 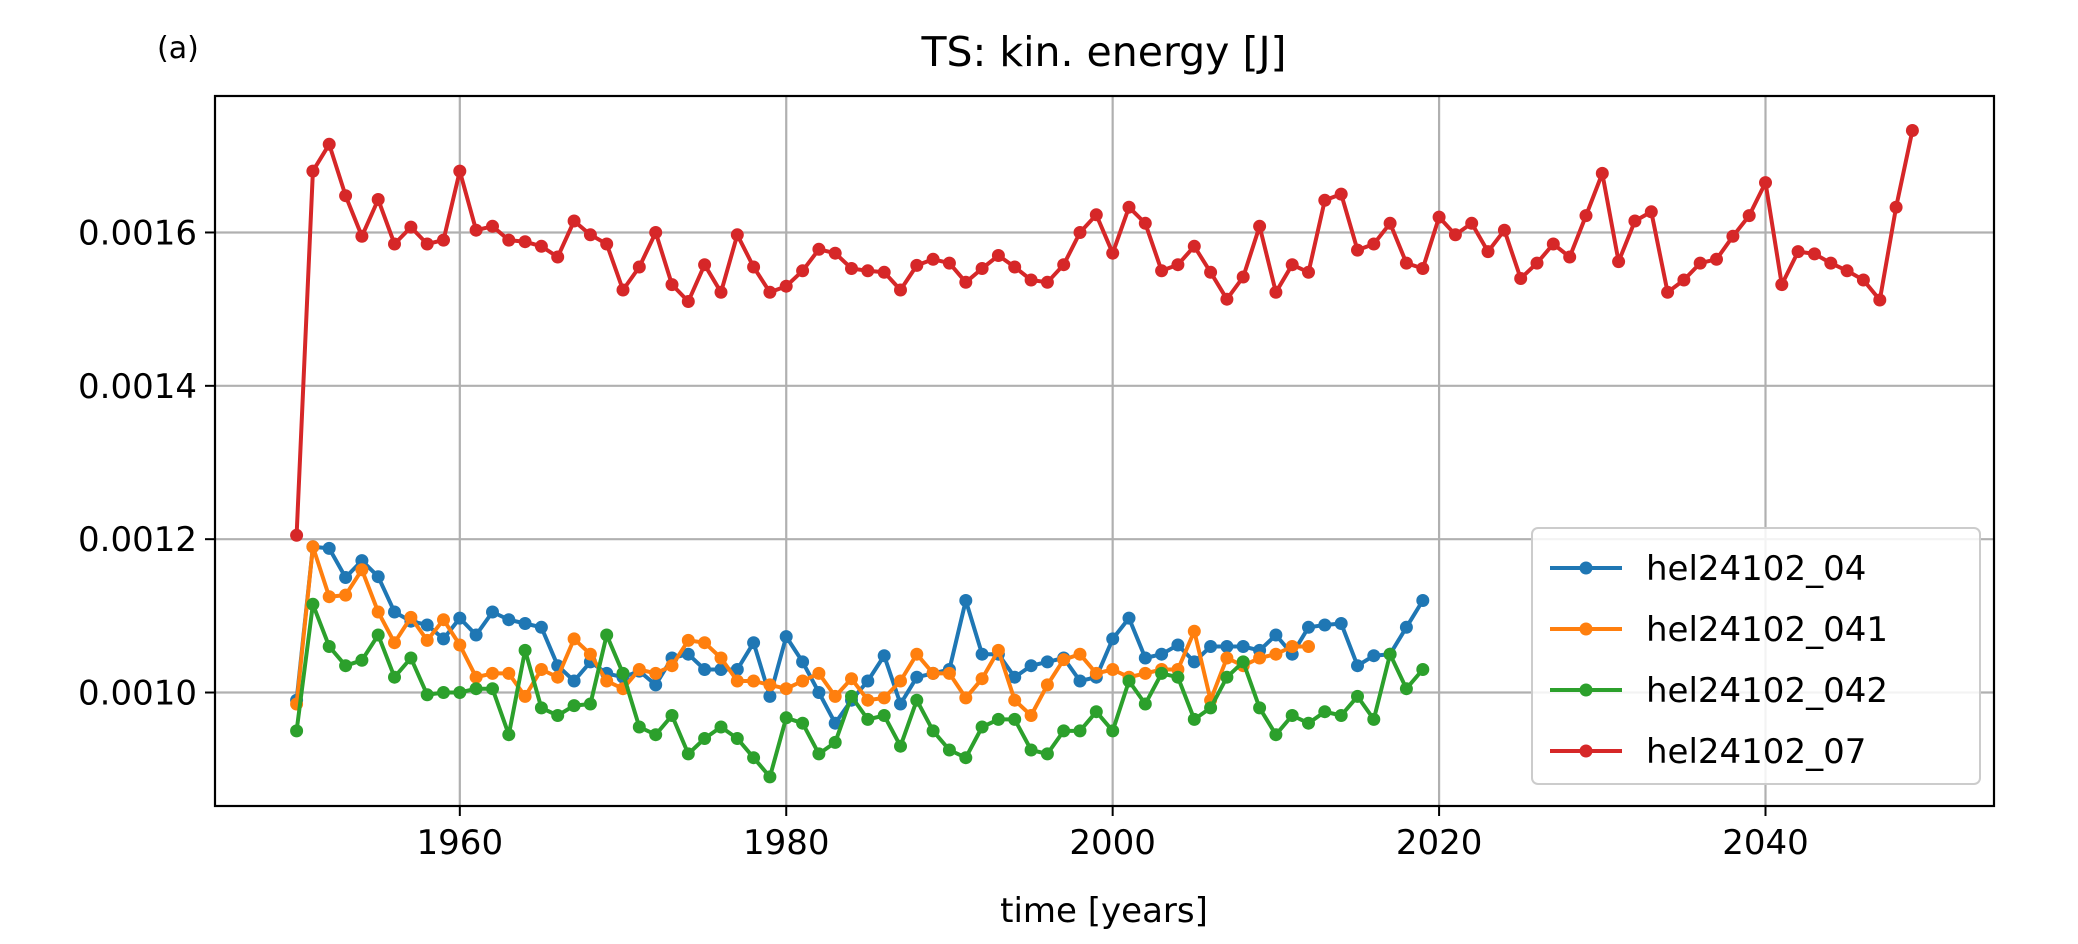 What do you see at coordinates (1104, 911) in the screenshot?
I see `x-axis-label: time [years]` at bounding box center [1104, 911].